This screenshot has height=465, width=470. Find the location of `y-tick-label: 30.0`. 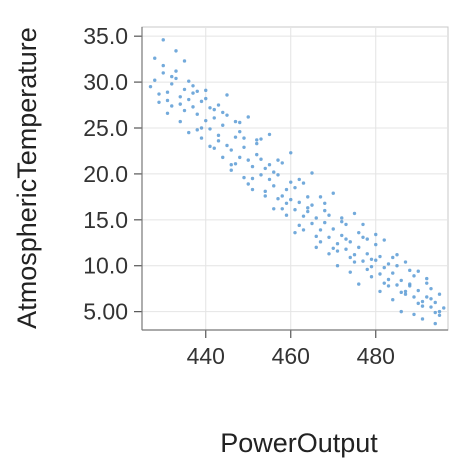

y-tick-label: 30.0 is located at coordinates (105, 82).